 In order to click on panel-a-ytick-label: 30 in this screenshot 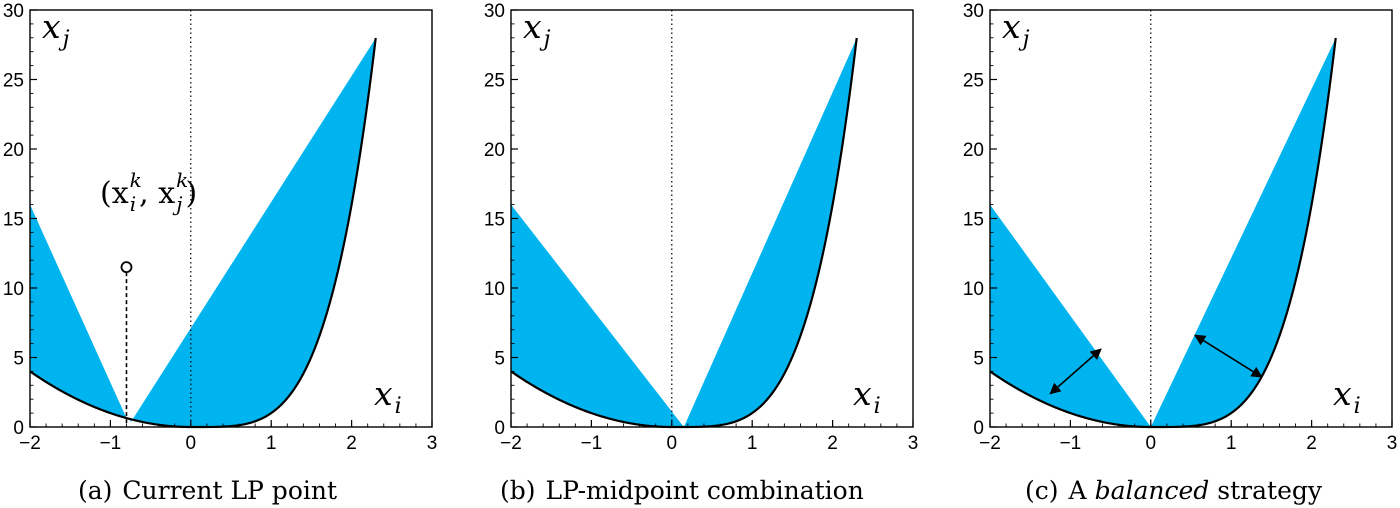, I will do `click(13, 11)`.